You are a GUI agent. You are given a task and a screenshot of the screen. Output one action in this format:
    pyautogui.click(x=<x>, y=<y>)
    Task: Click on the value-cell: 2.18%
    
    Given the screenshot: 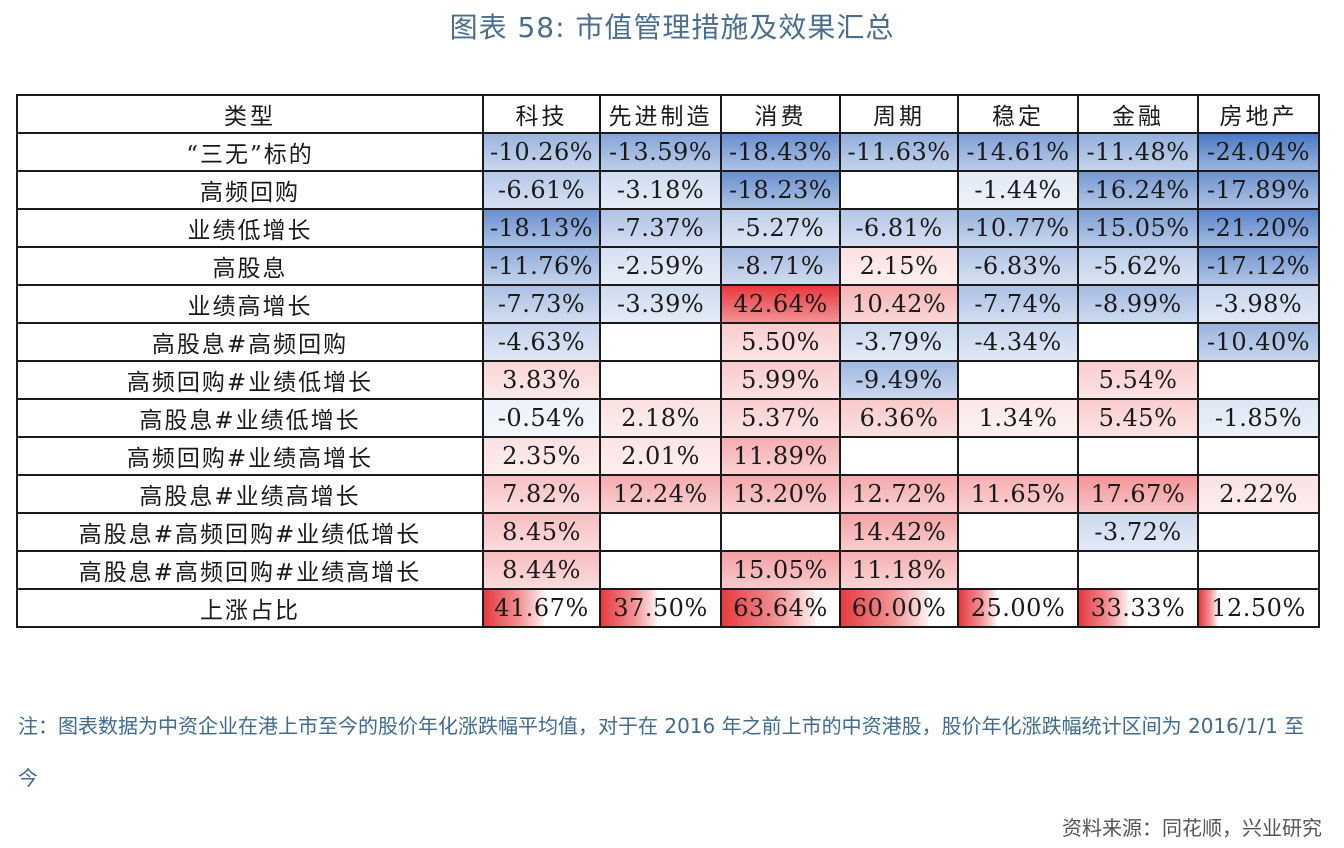 What is the action you would take?
    pyautogui.click(x=660, y=418)
    